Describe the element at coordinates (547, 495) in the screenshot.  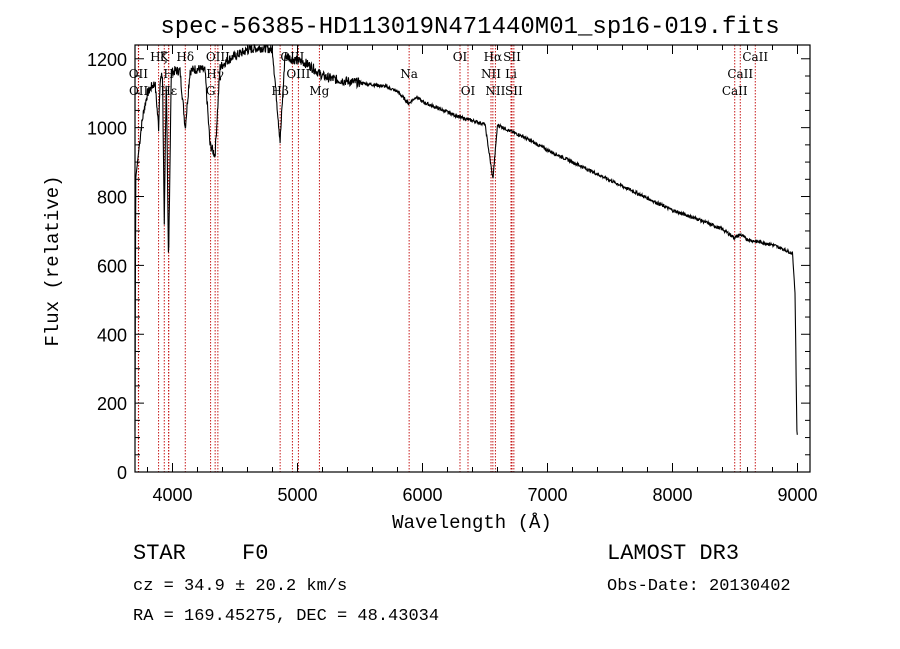
I see `x-tick-label: 7000` at that location.